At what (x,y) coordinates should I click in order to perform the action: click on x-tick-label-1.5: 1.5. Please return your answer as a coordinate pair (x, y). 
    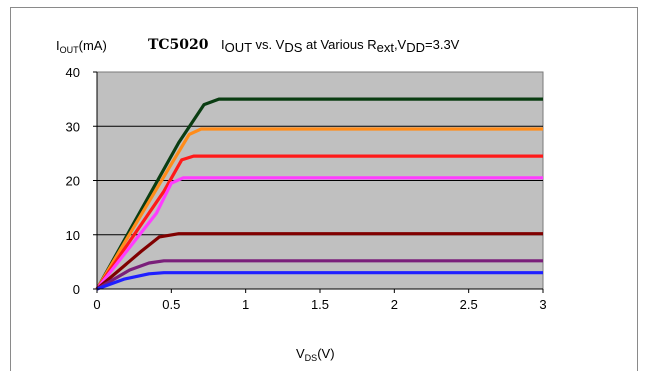
    Looking at the image, I should click on (320, 304).